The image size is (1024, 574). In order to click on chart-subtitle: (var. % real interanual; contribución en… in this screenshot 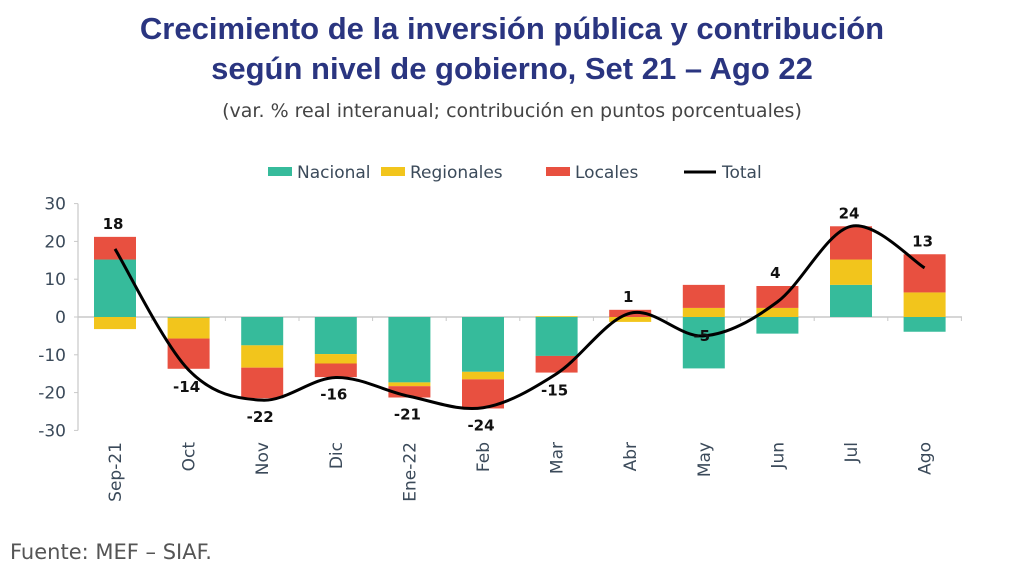, I will do `click(512, 111)`.